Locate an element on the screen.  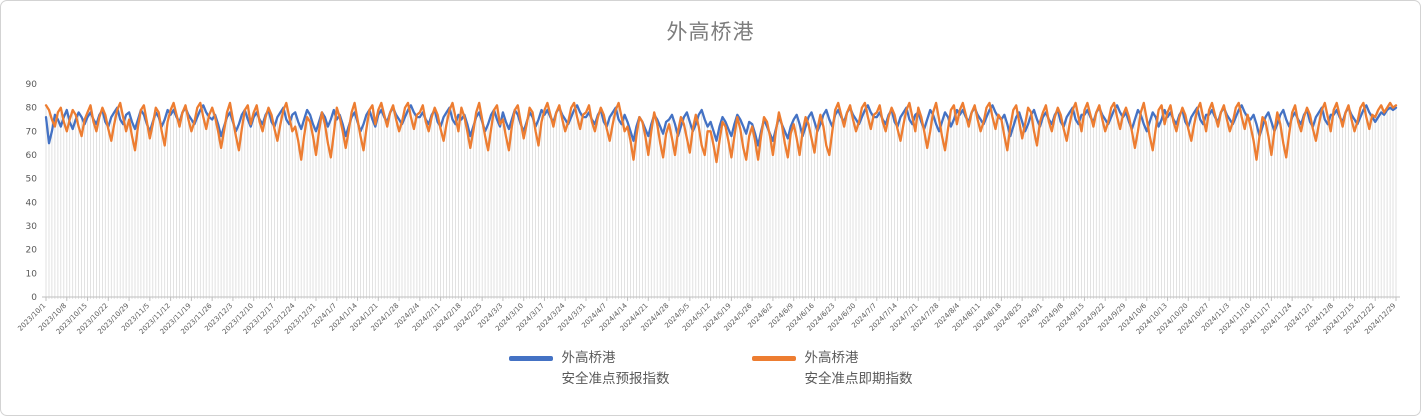
legend-label-forecast-line2: 安全准点预报指数 is located at coordinates (615, 379).